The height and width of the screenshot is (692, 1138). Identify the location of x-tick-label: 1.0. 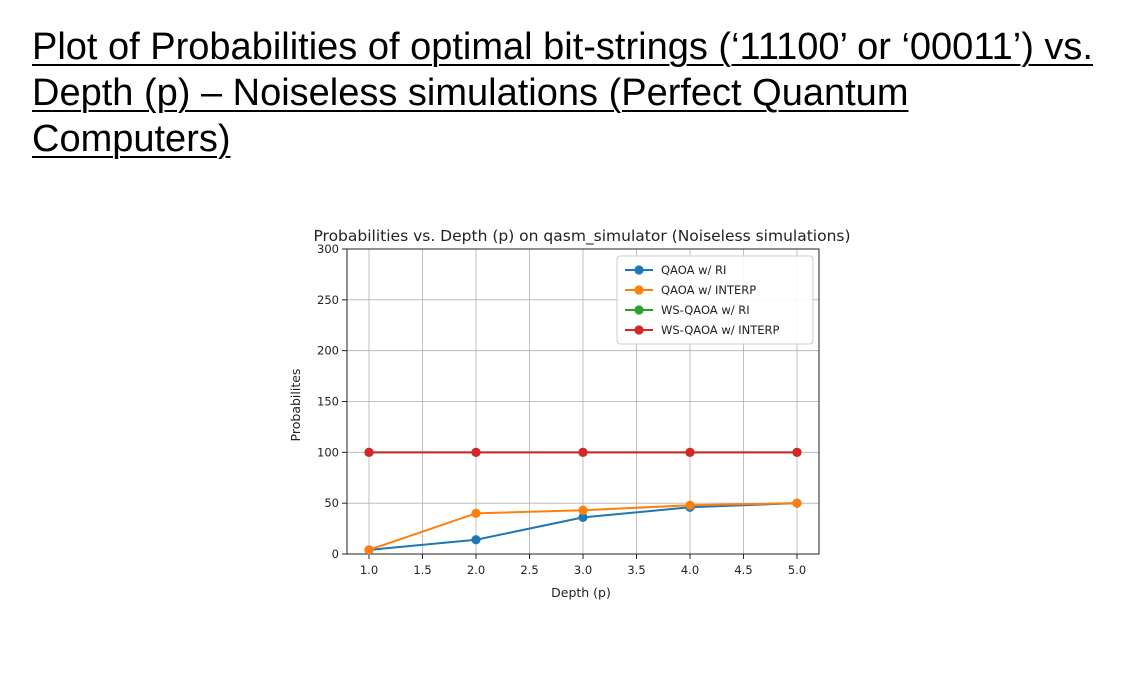
(369, 570).